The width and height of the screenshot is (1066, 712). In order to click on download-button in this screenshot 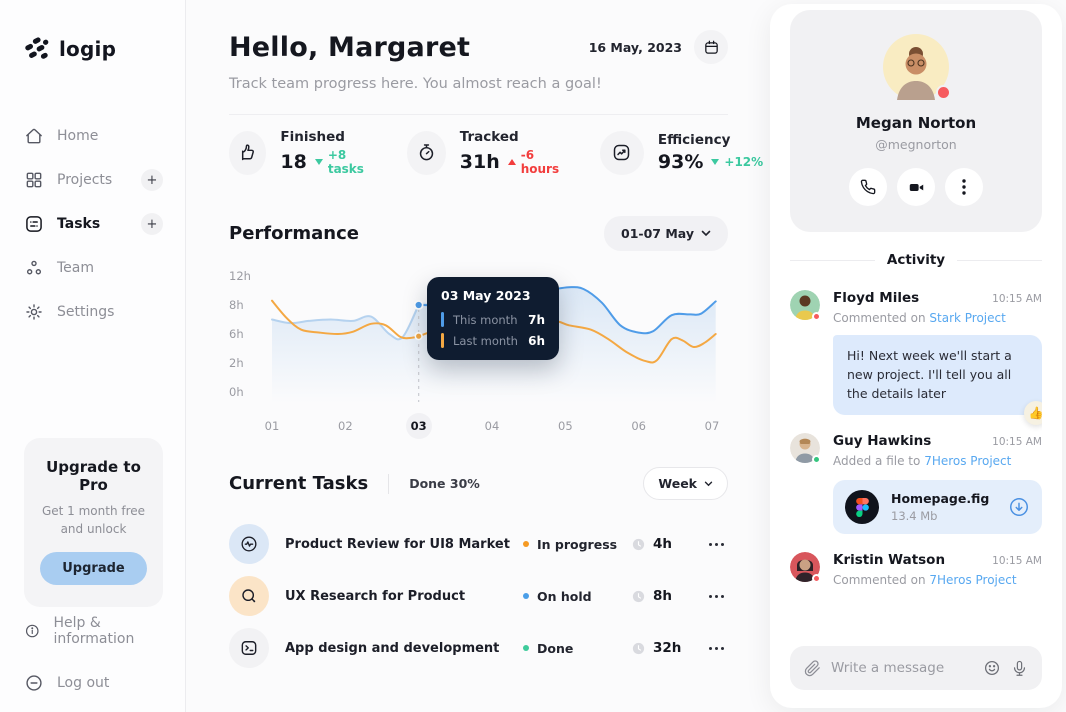, I will do `click(1019, 507)`.